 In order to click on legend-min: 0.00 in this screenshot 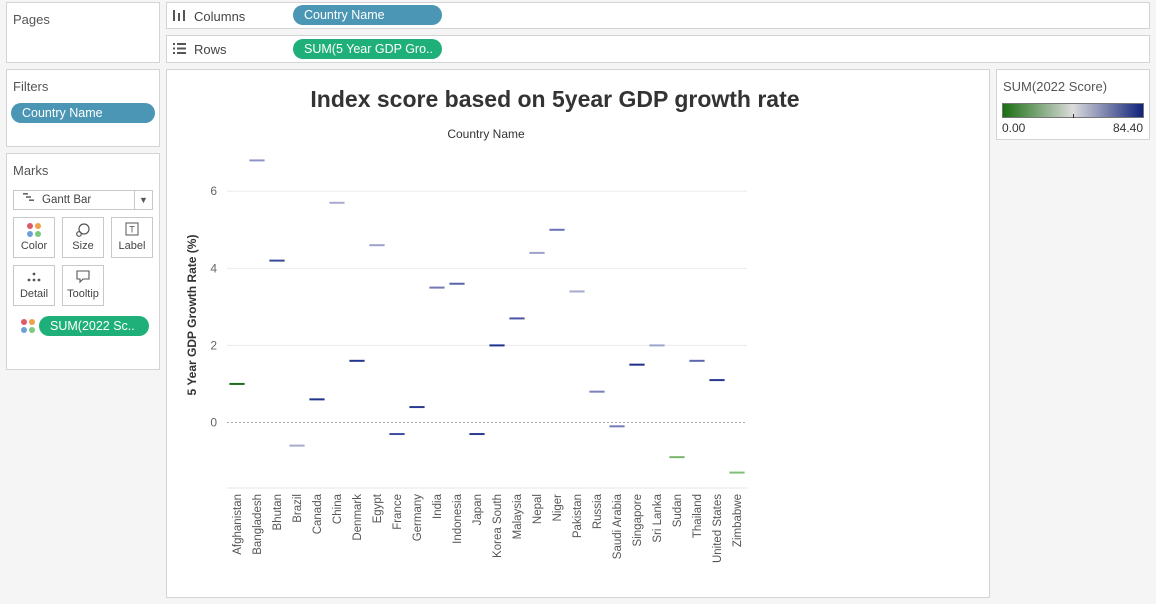, I will do `click(1014, 128)`.